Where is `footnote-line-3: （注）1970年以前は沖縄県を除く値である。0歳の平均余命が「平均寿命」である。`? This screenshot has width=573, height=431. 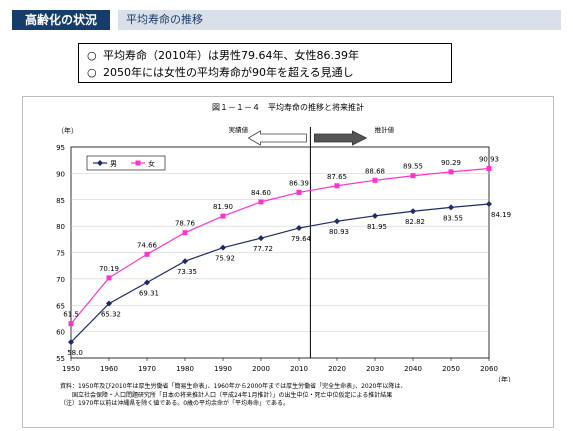
footnote-line-3: （注）1970年以前は沖縄県を除く値である。0歳の平均余命が「平均寿命」である。 is located at coordinates (174, 403).